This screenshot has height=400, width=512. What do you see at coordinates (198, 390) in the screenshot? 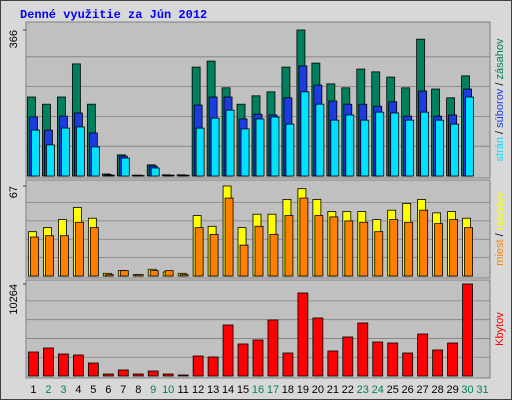
I see `x-tick-label: 12` at bounding box center [198, 390].